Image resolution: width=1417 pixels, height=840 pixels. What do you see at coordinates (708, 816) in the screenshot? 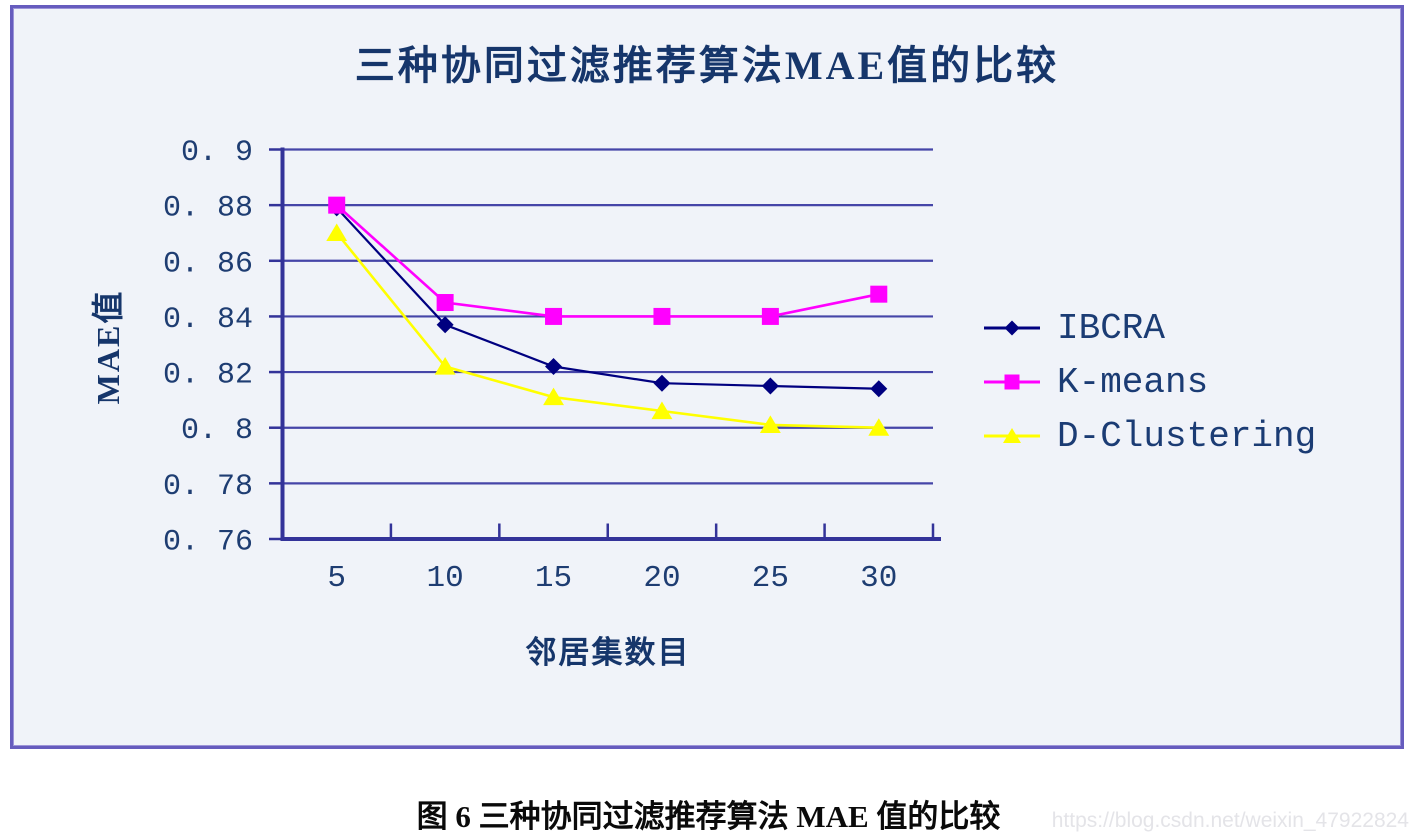
I see `figure-caption: 图 6 三种协同过滤推荐算法 MAE 值的比较` at bounding box center [708, 816].